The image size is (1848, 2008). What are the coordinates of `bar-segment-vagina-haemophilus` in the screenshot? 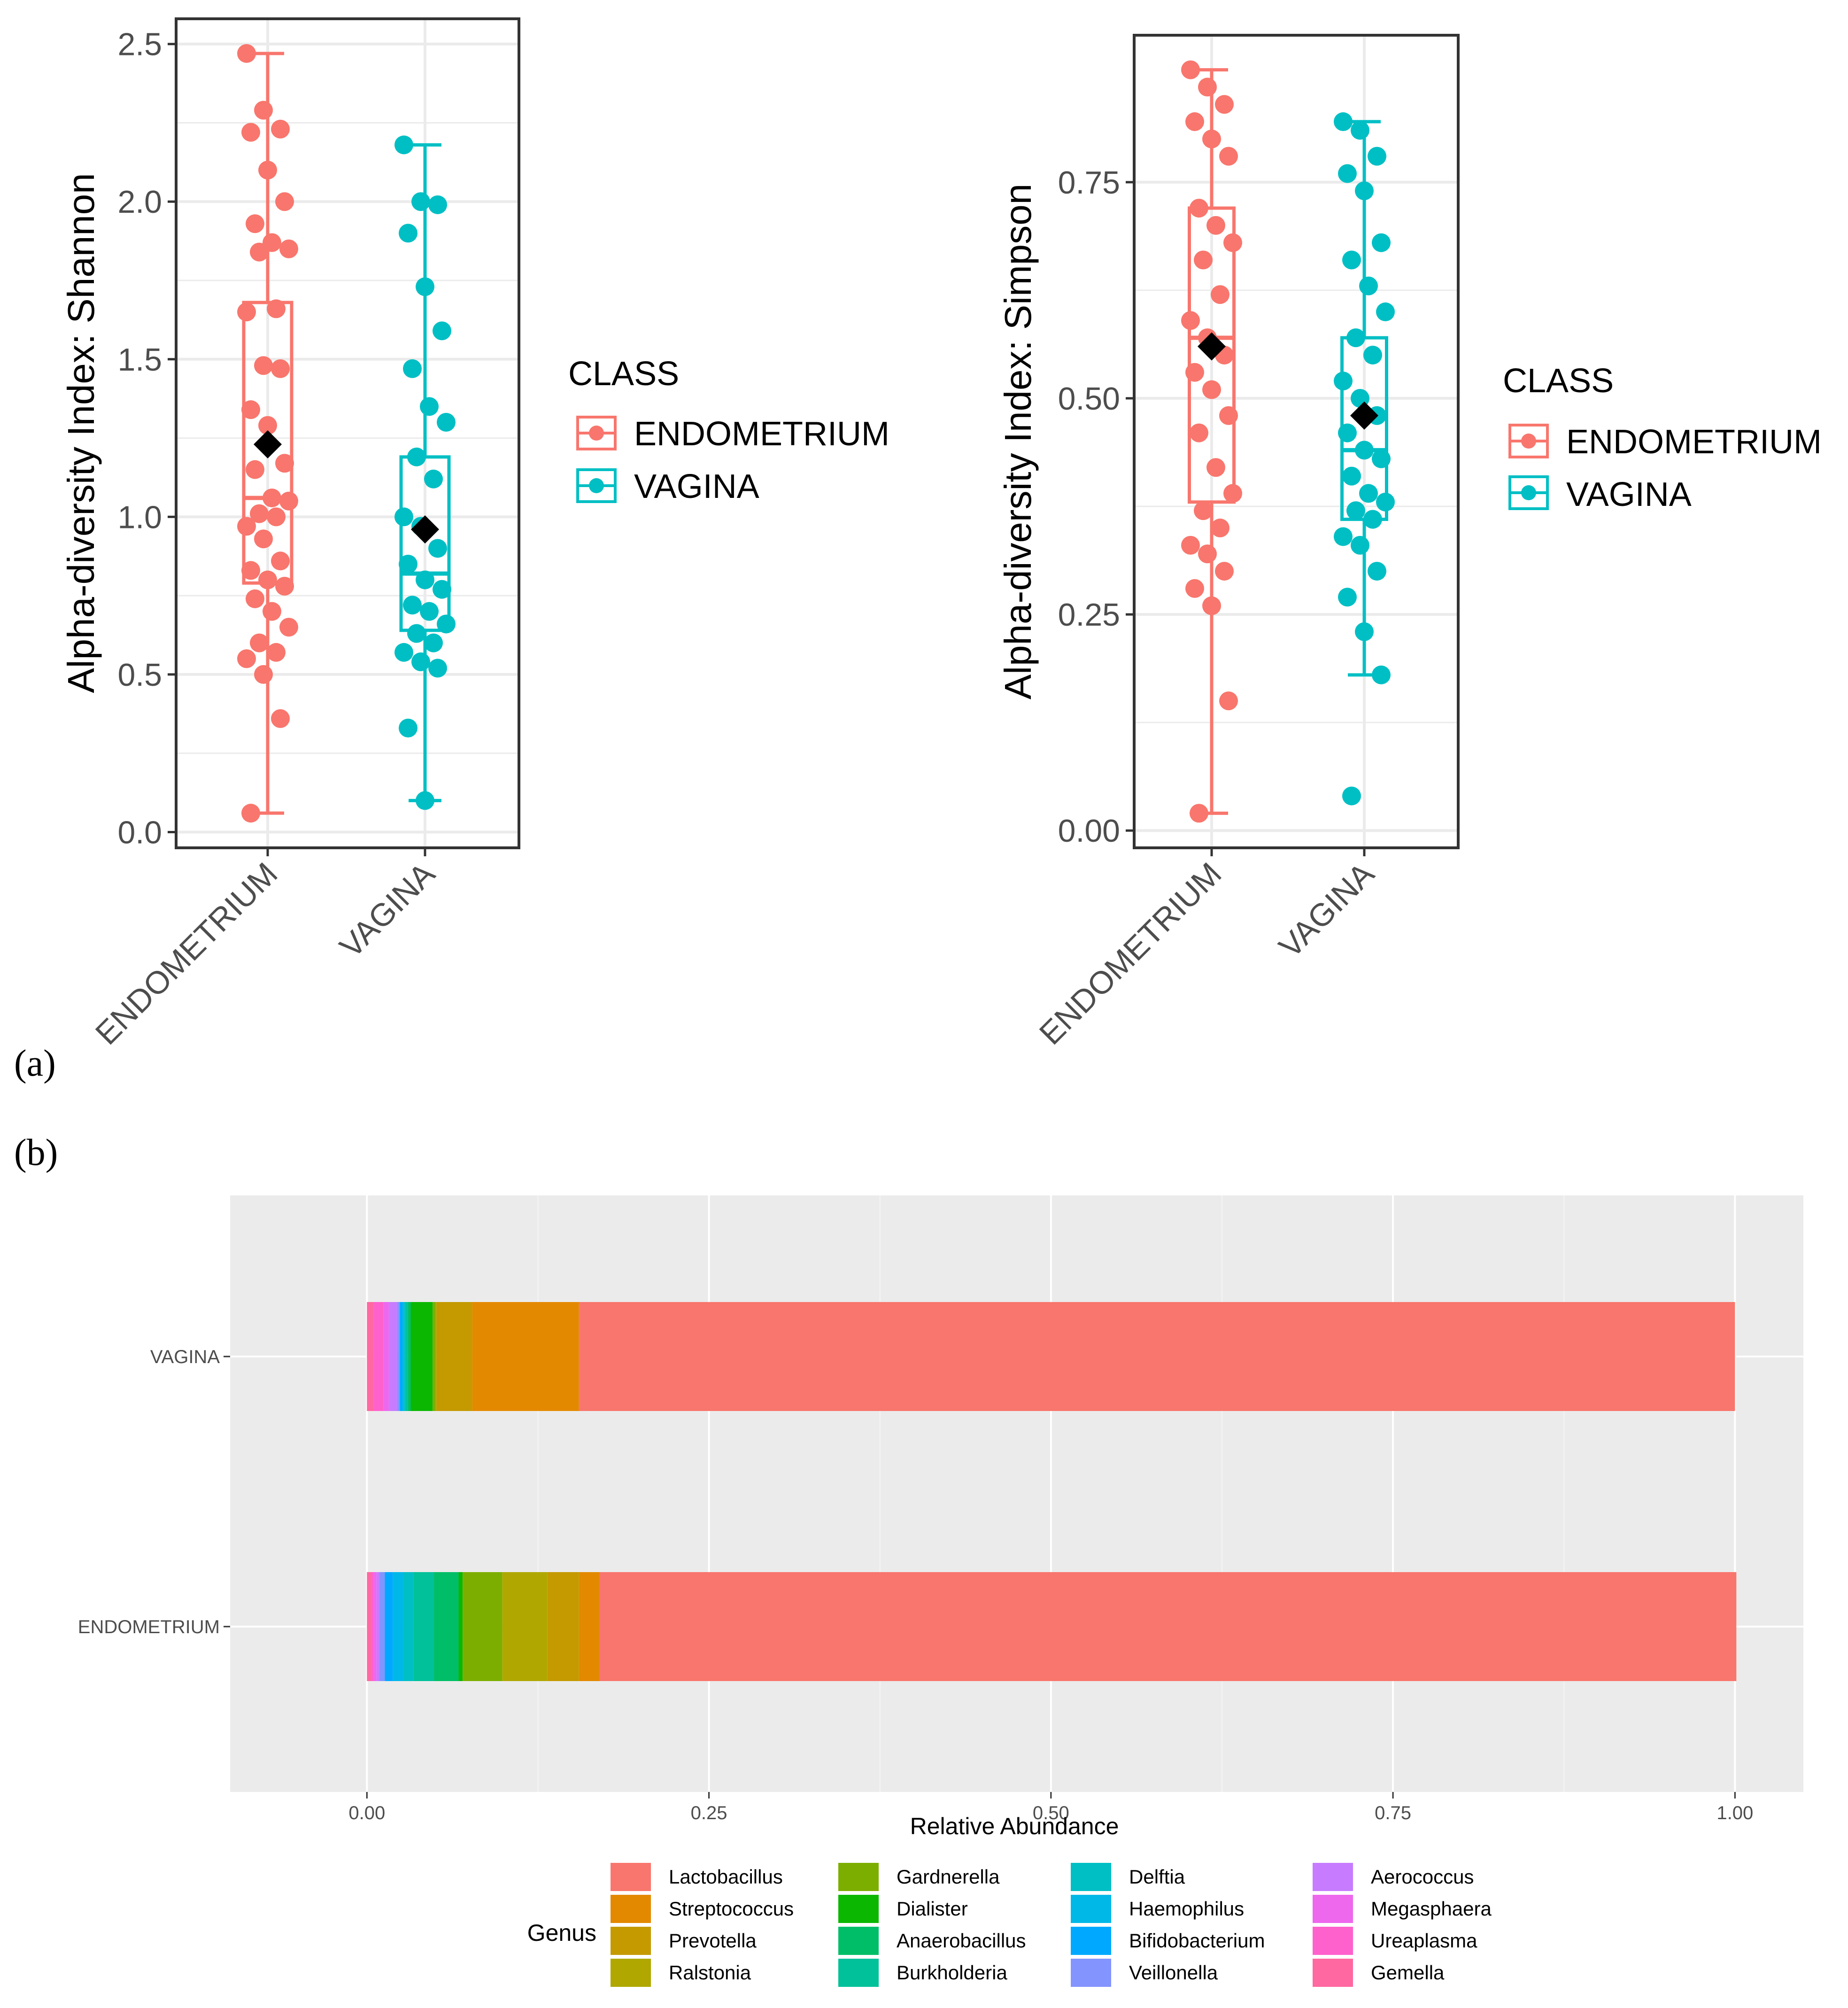 It's located at (403, 1356).